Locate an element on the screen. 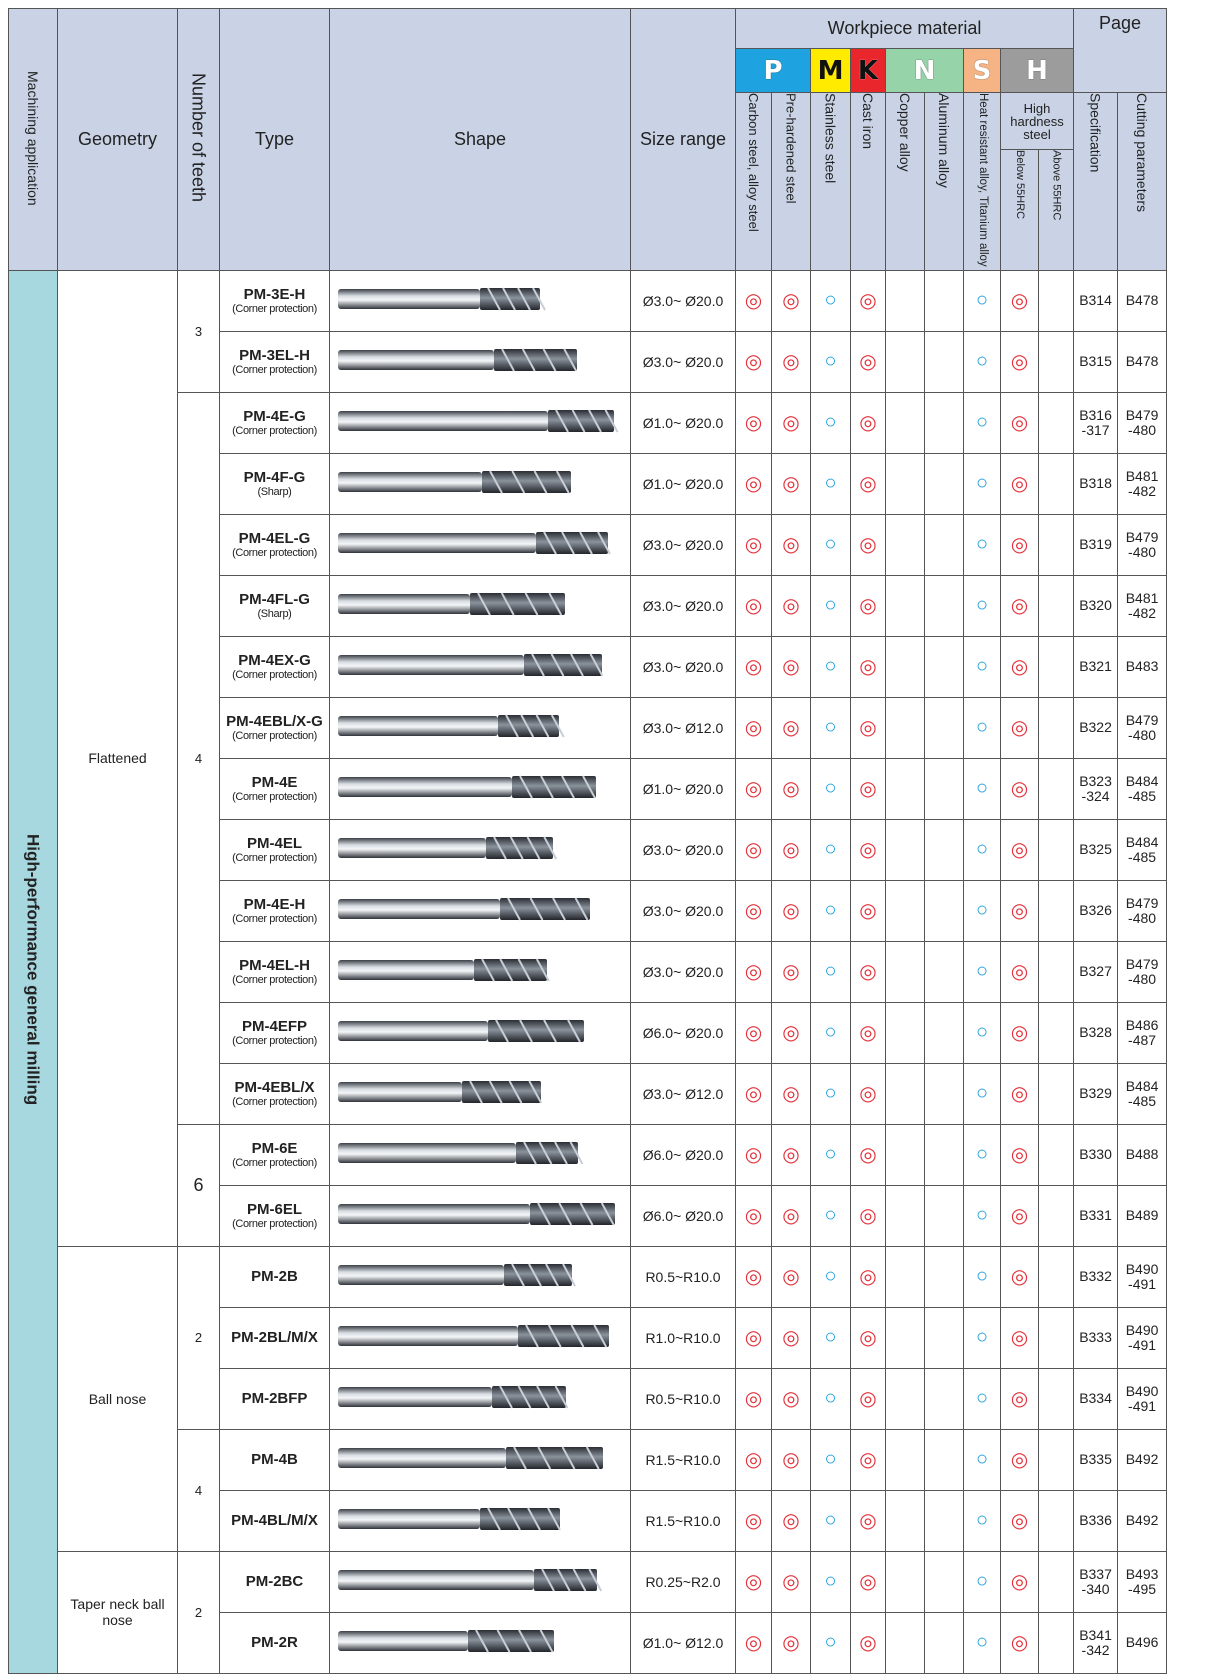 The width and height of the screenshot is (1221, 1674). type-cell: PM-6E (Corner protection) is located at coordinates (274, 1154).